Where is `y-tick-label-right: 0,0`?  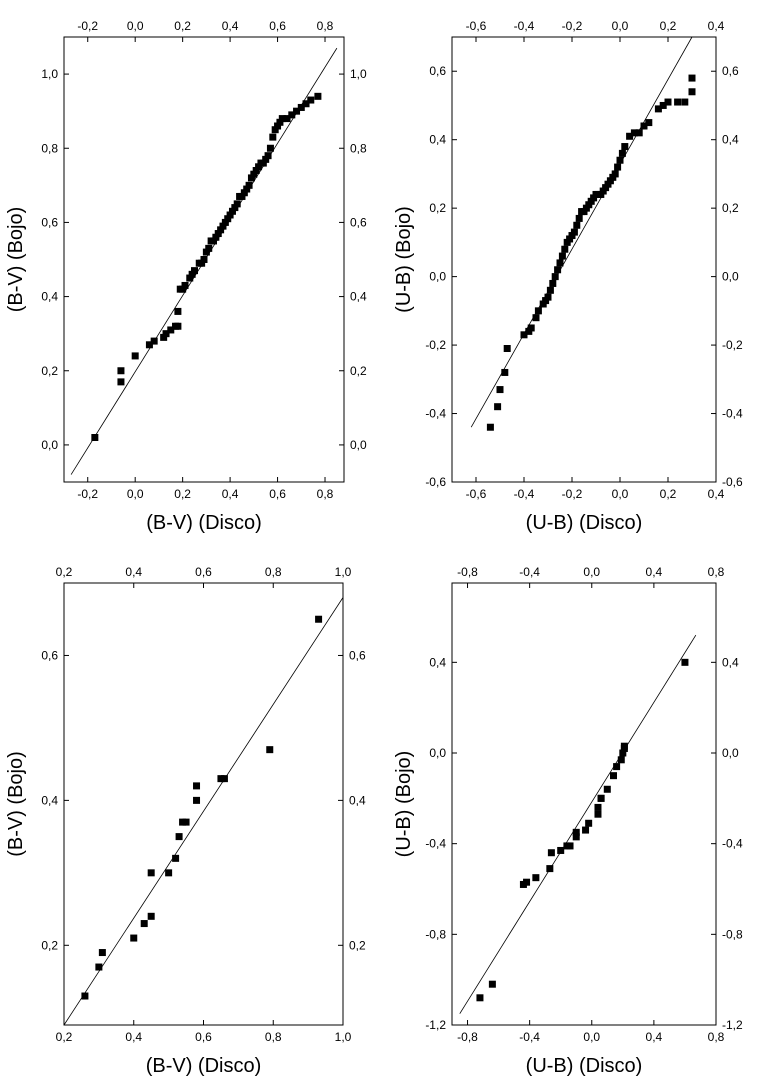
y-tick-label-right: 0,0 is located at coordinates (730, 753).